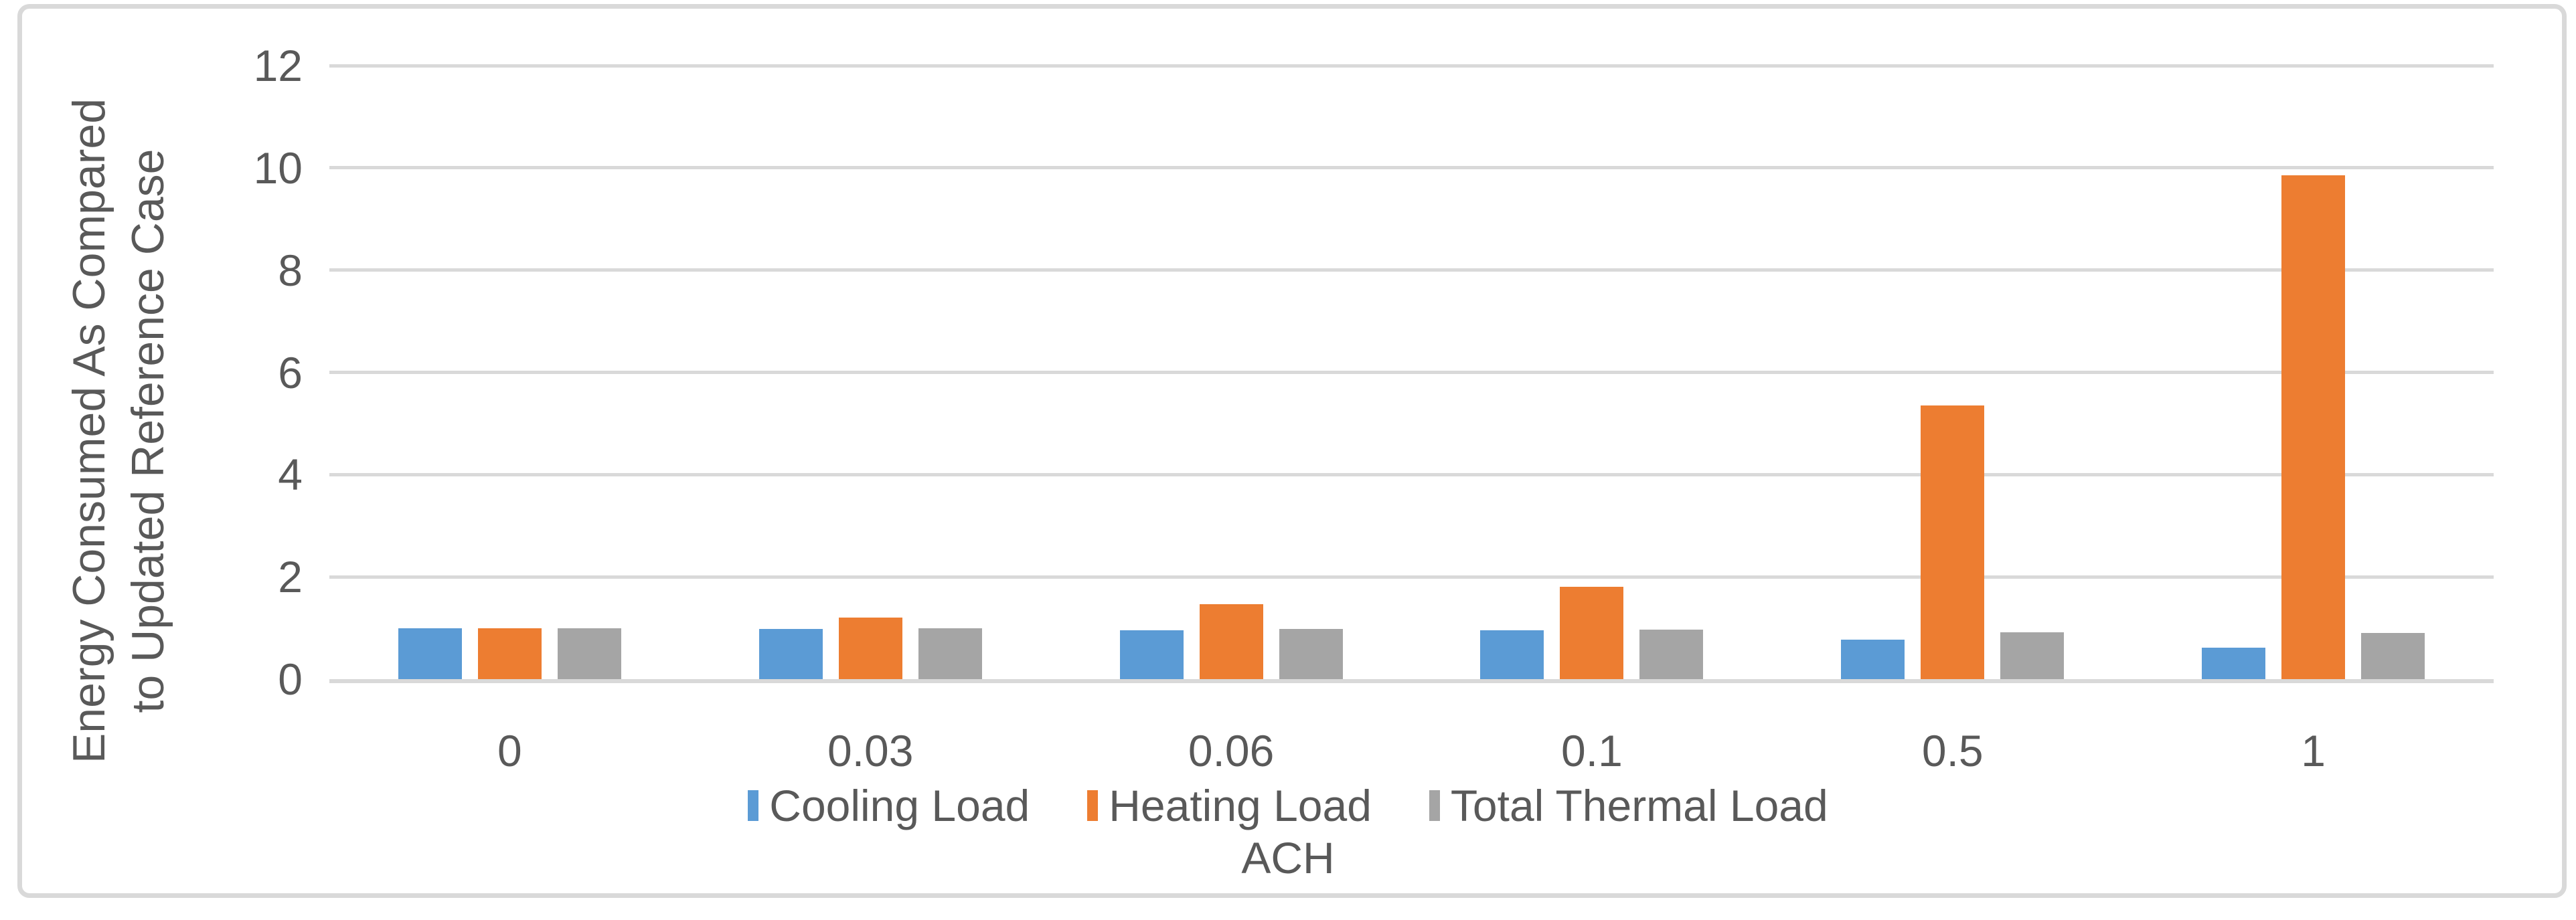 The image size is (2576, 920). Describe the element at coordinates (510, 750) in the screenshot. I see `x-tick-label: 0` at that location.